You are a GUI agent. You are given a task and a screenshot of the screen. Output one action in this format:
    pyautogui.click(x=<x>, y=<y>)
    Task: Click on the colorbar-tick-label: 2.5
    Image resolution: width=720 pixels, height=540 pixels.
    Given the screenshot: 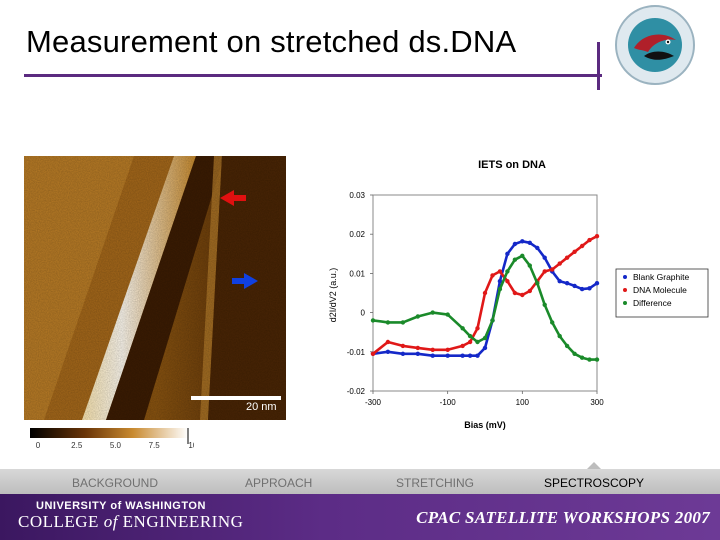 What is the action you would take?
    pyautogui.click(x=77, y=445)
    